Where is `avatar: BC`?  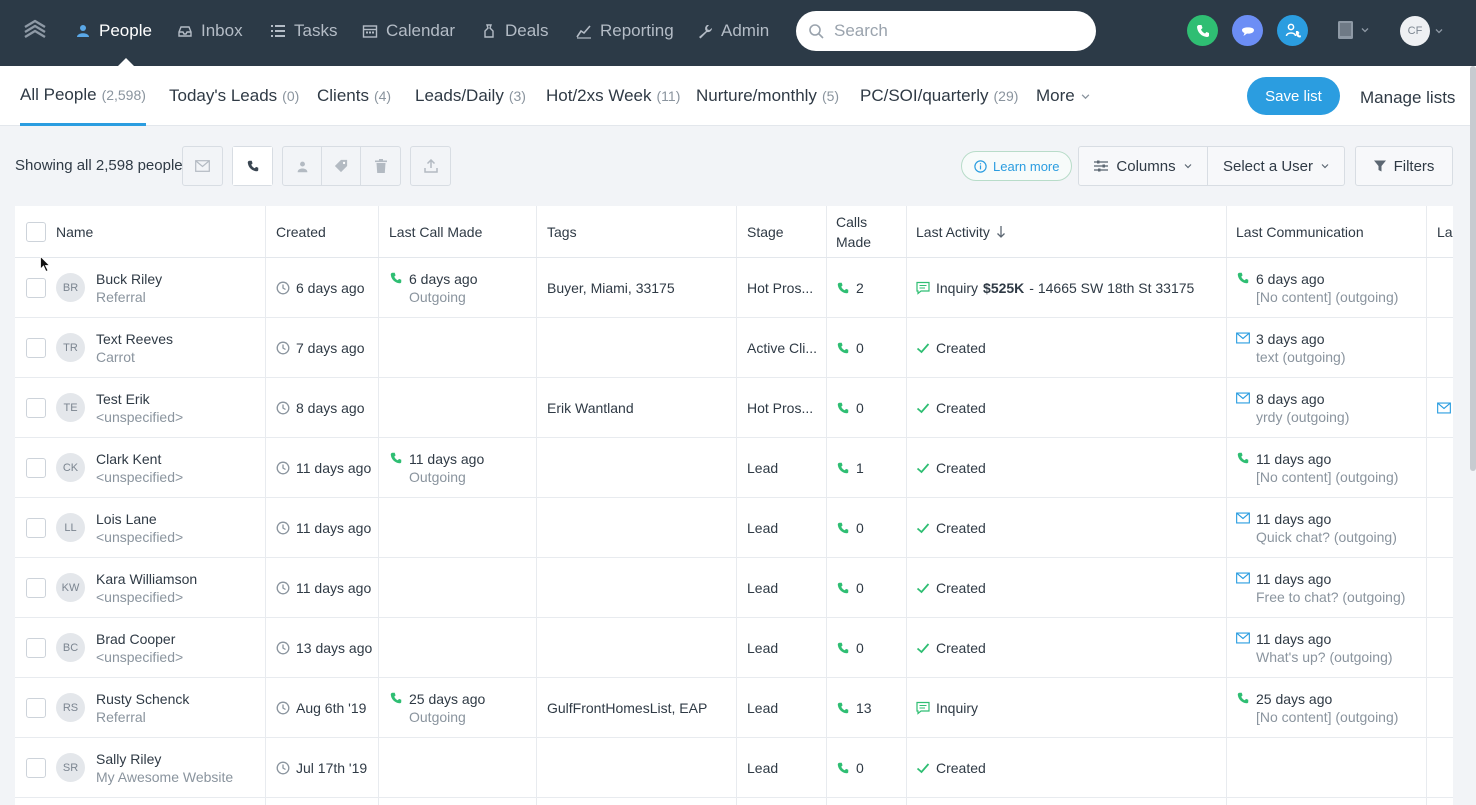
avatar: BC is located at coordinates (70, 647).